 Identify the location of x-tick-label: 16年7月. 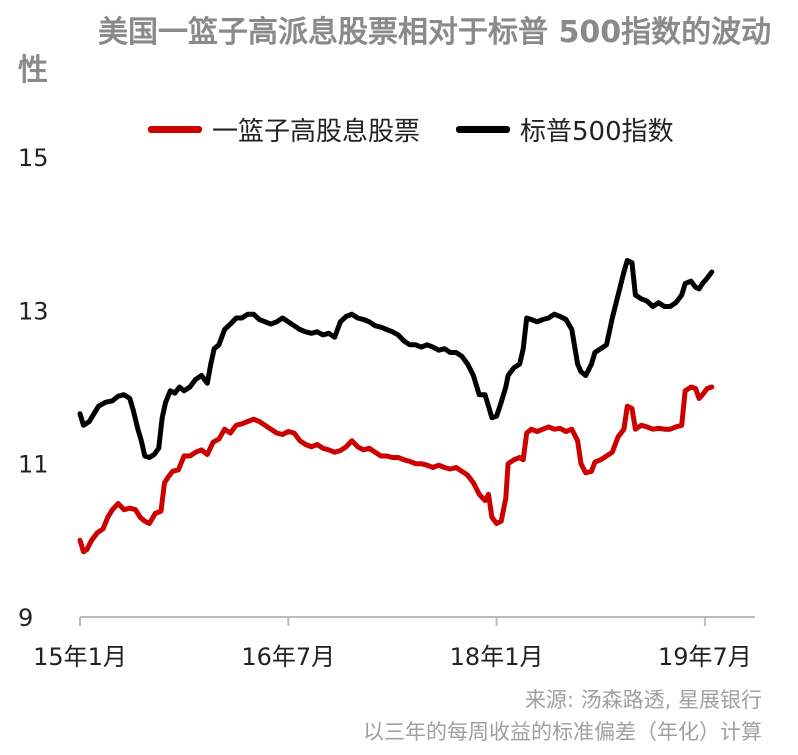
(288, 657).